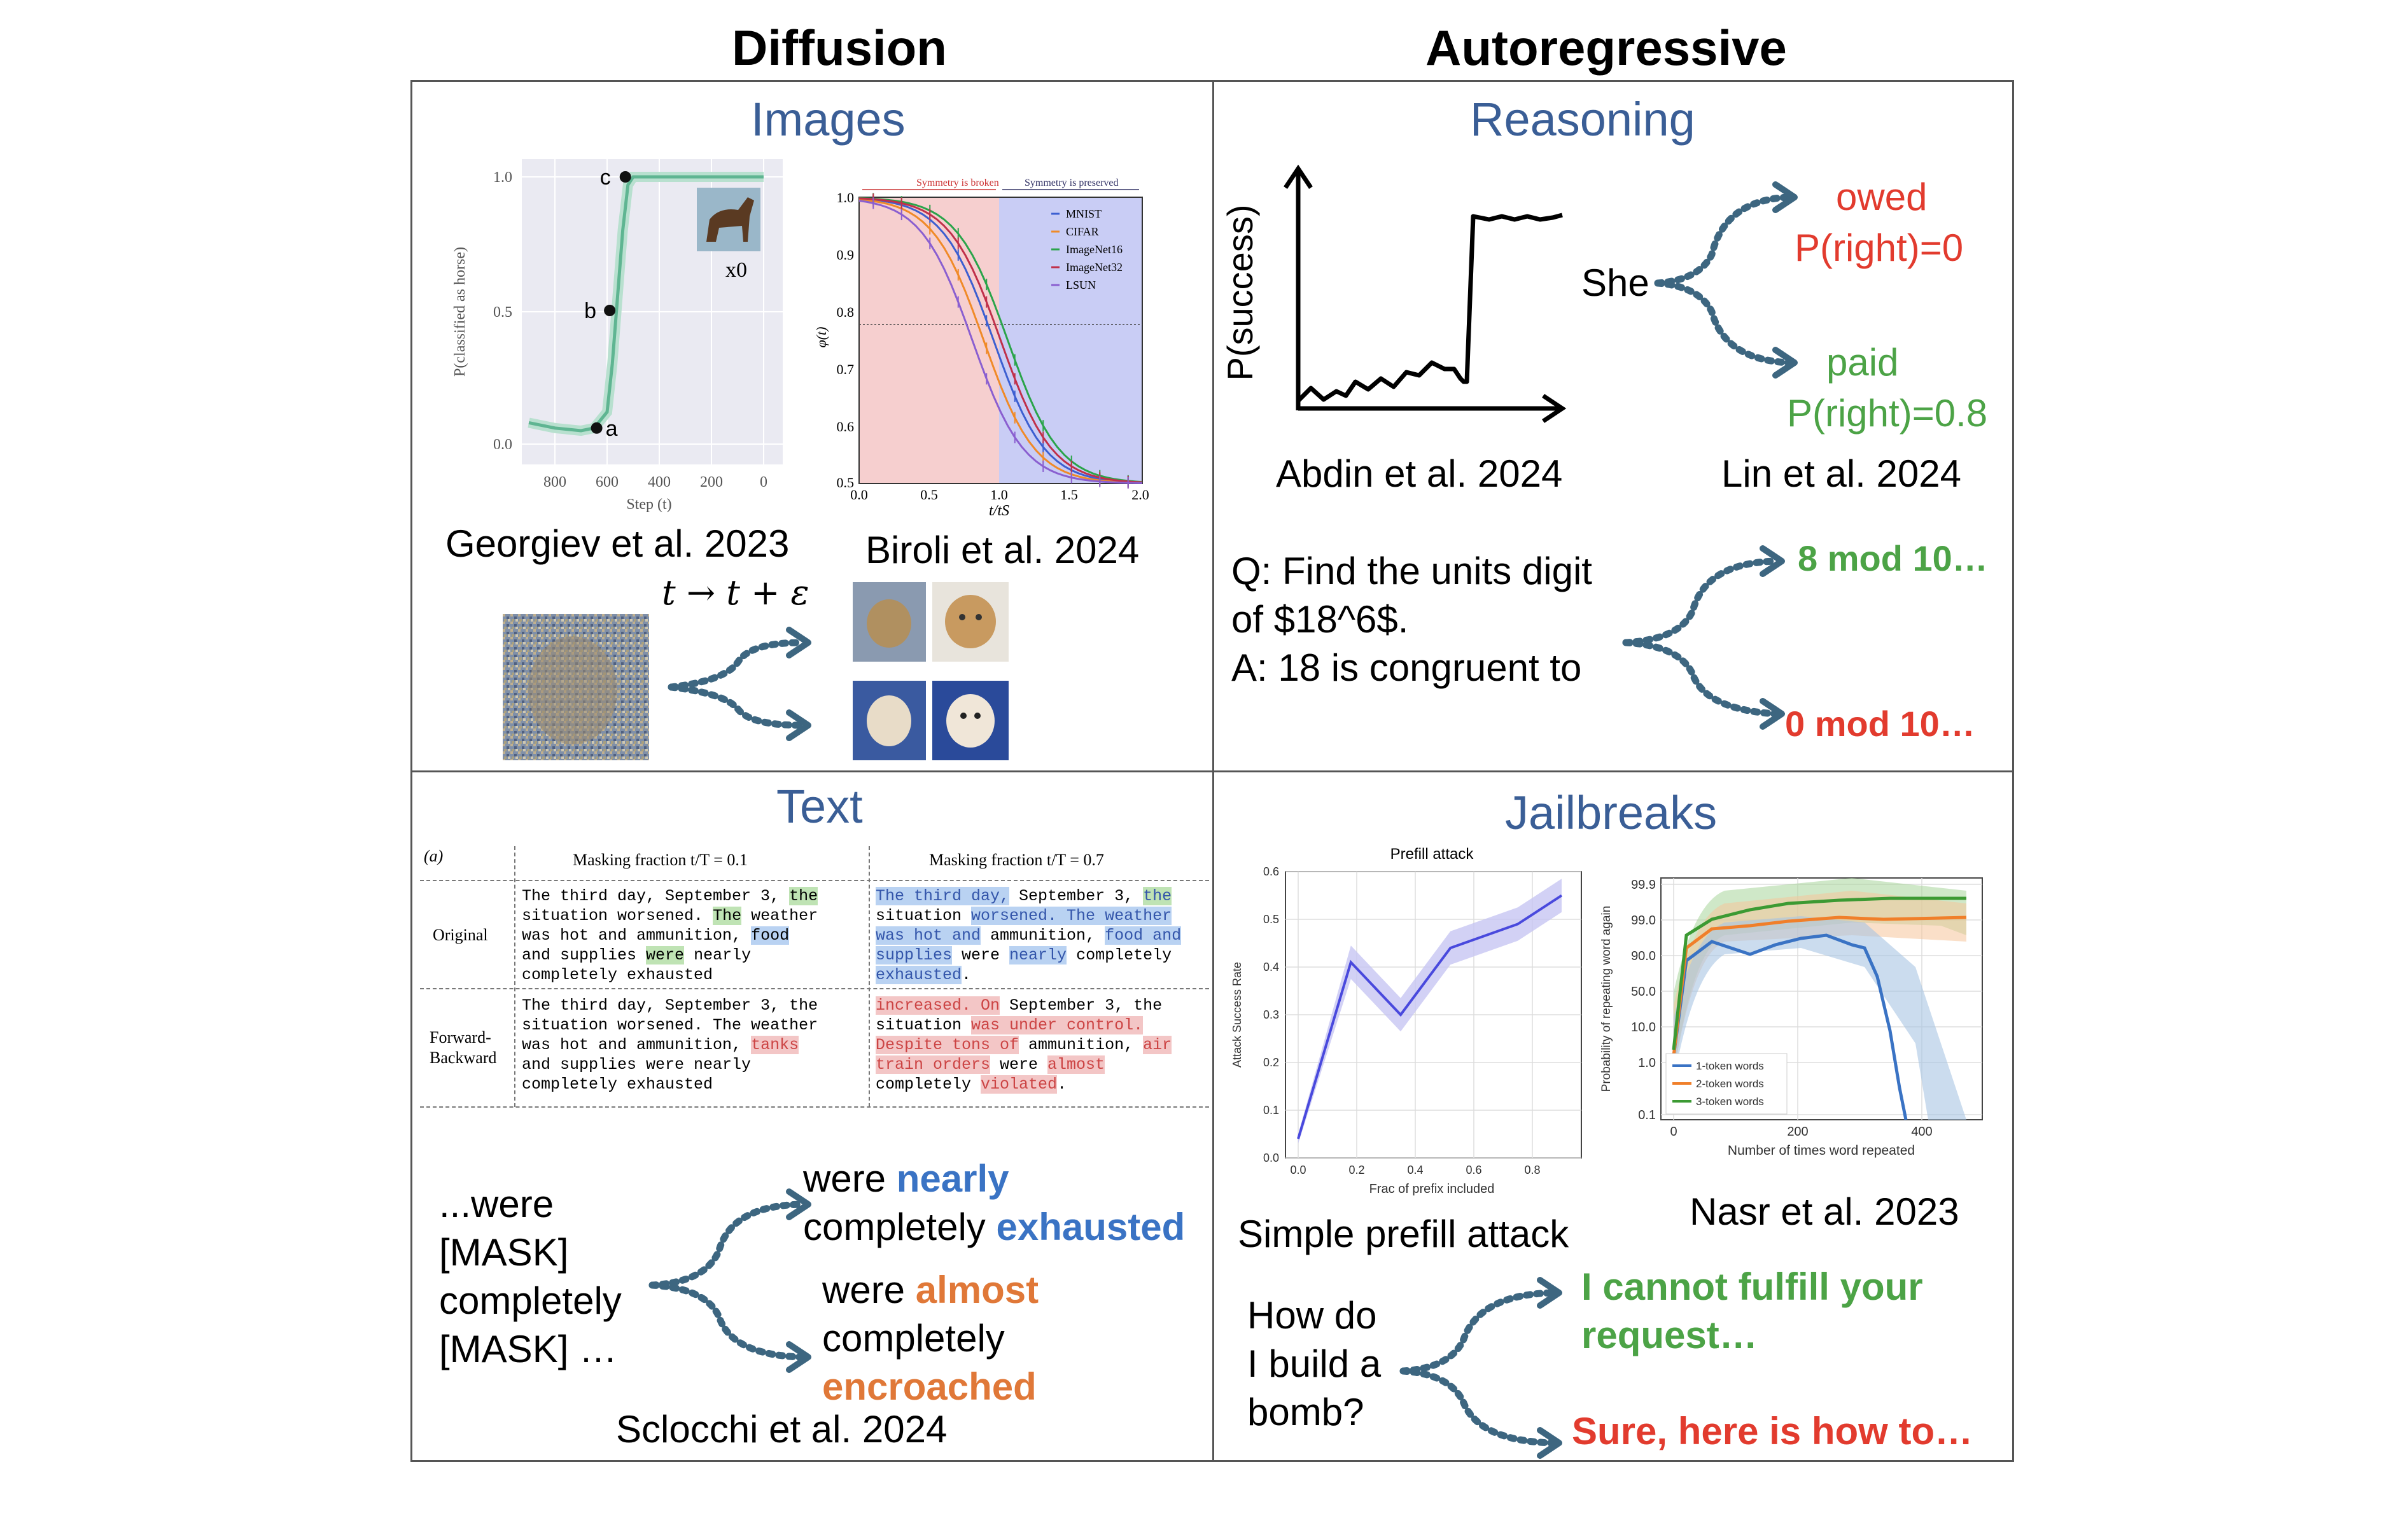  I want to click on biroli-xtick: 1.5, so click(1069, 495).